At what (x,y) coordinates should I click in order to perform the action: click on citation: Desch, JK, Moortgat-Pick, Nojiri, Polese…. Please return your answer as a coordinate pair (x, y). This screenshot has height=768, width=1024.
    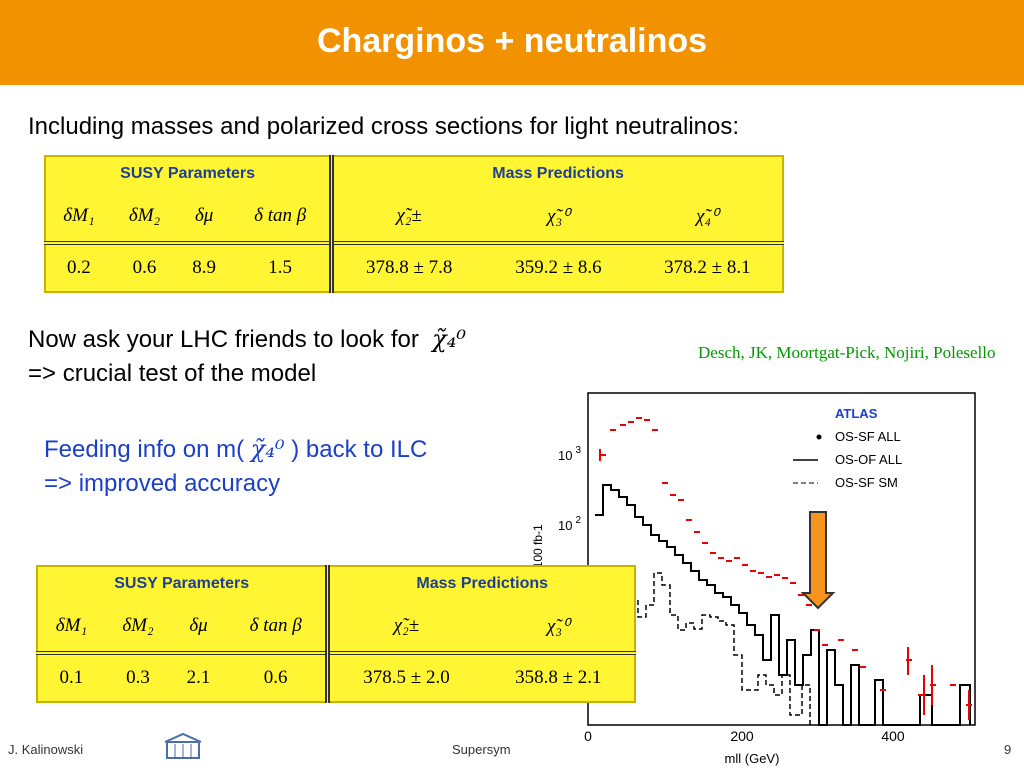
    Looking at the image, I should click on (847, 352).